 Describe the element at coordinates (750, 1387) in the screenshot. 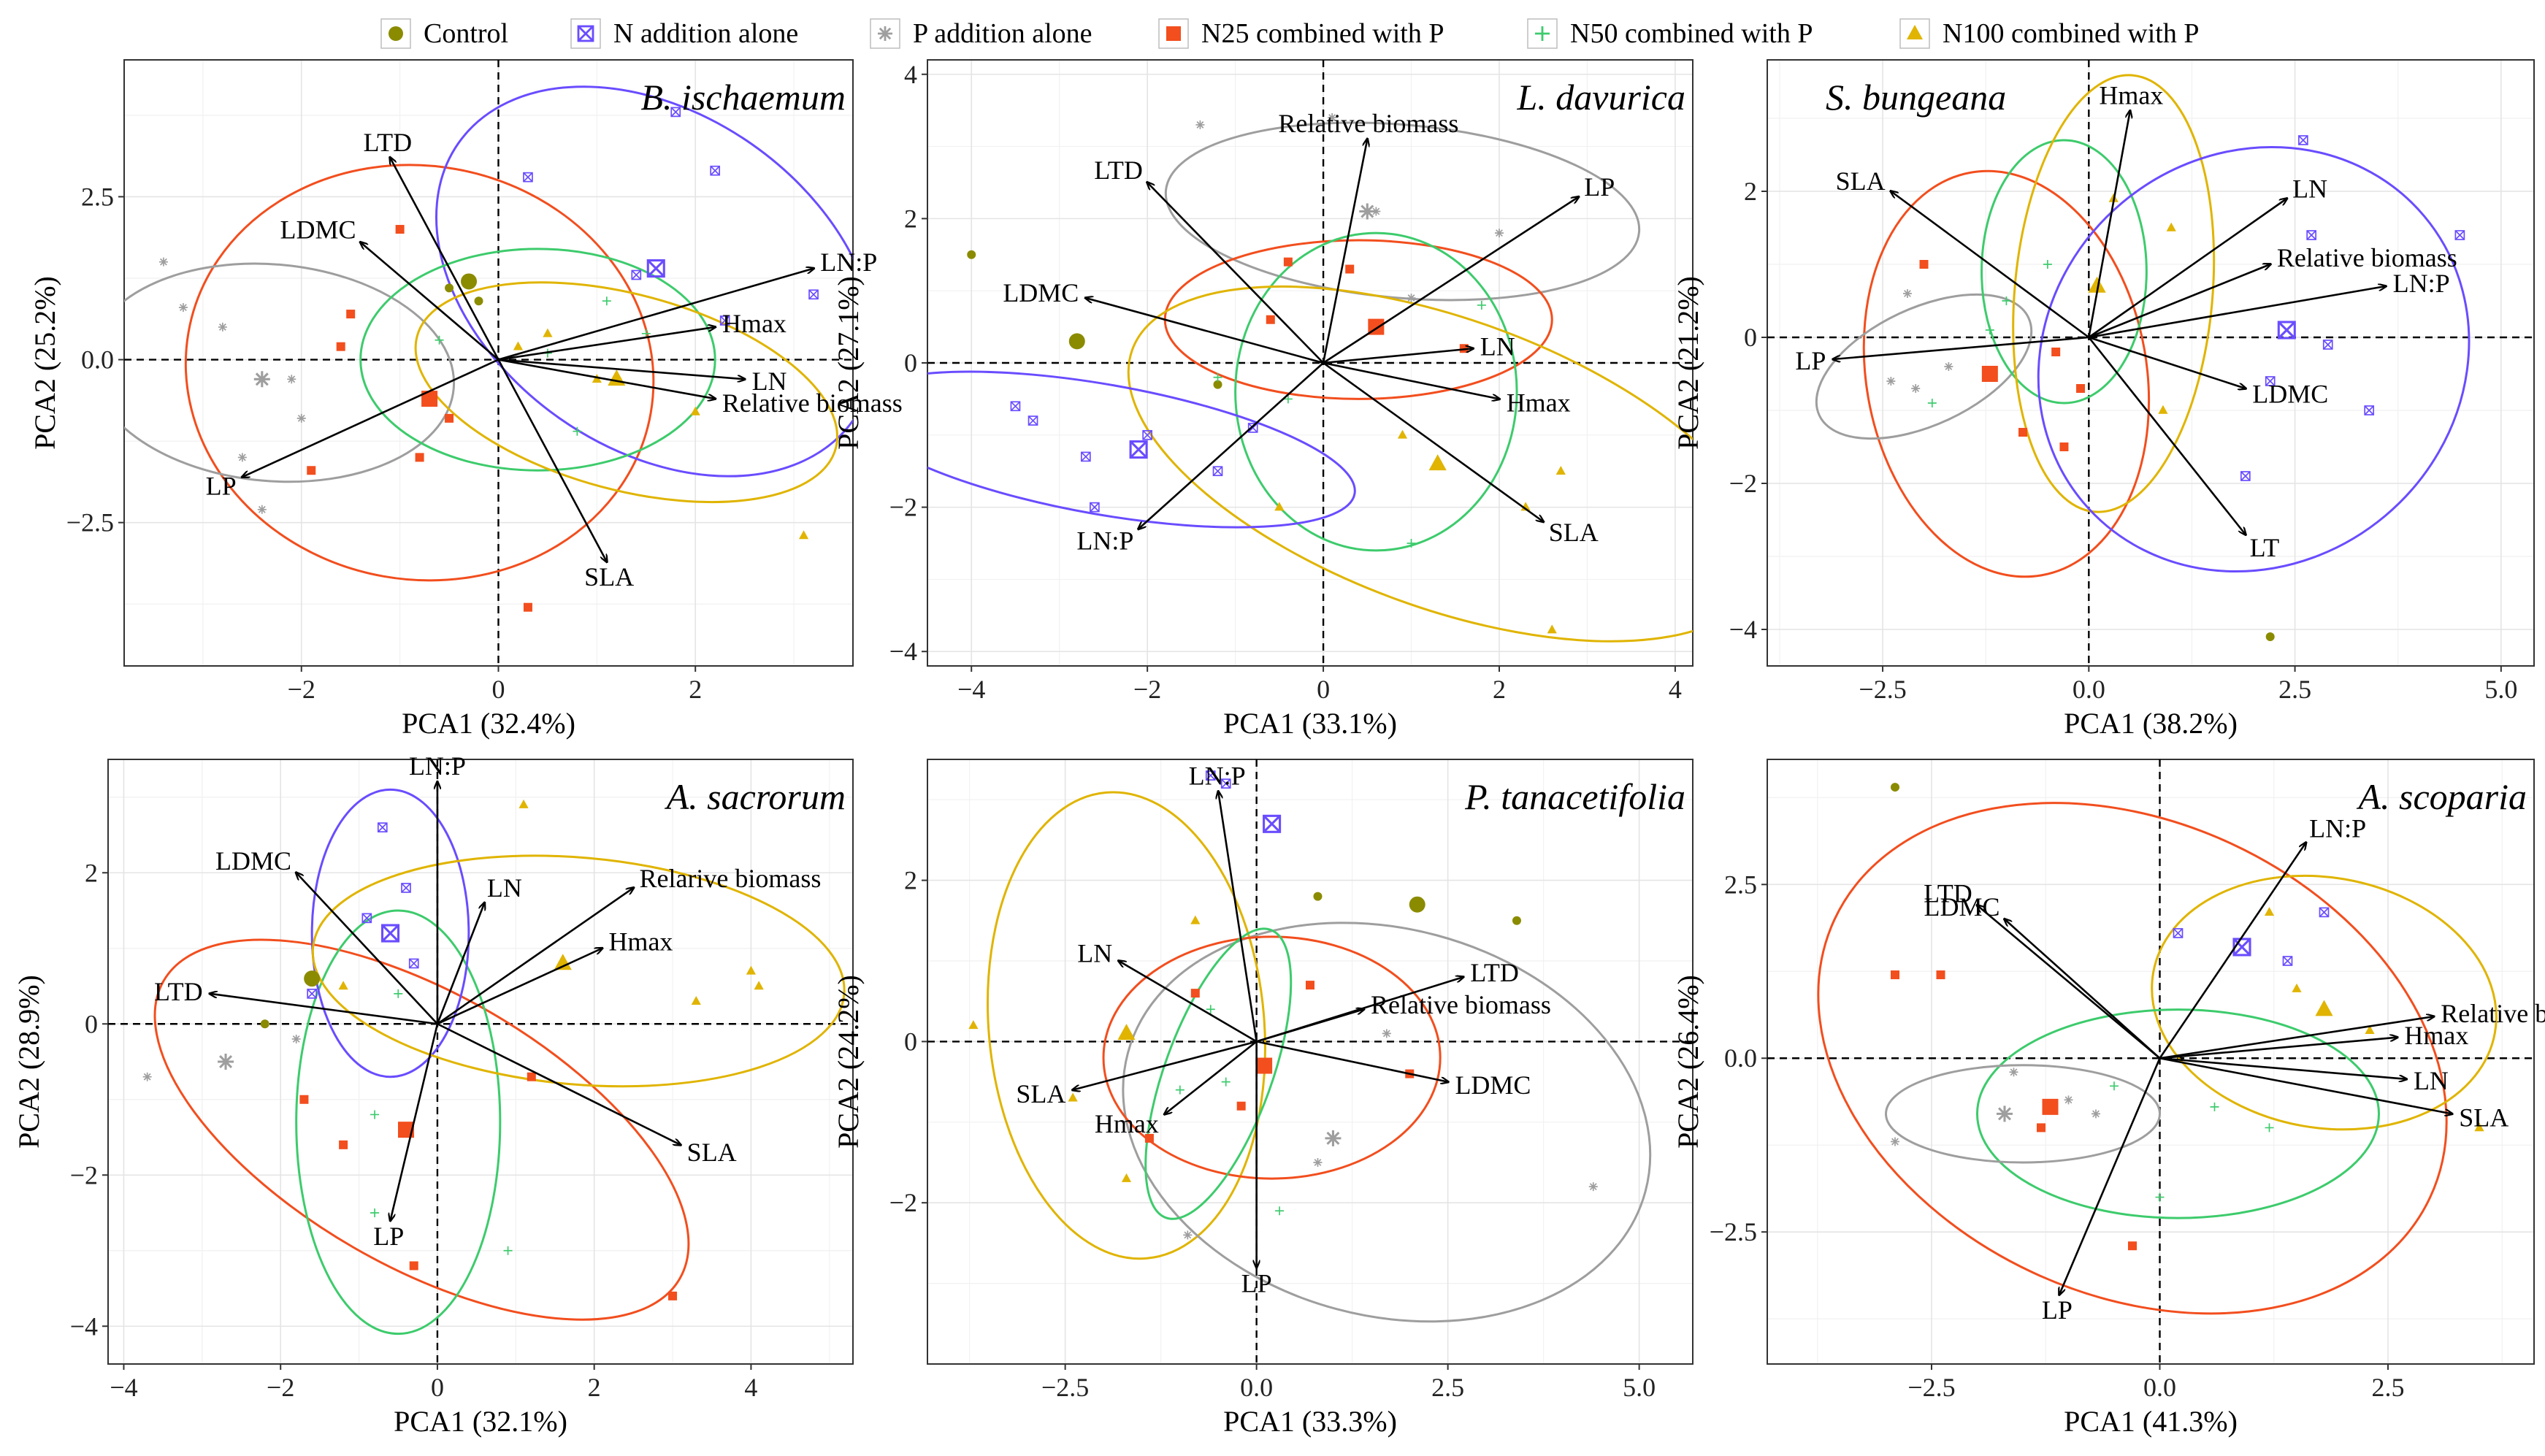

I see `x-tick-label: 4` at that location.